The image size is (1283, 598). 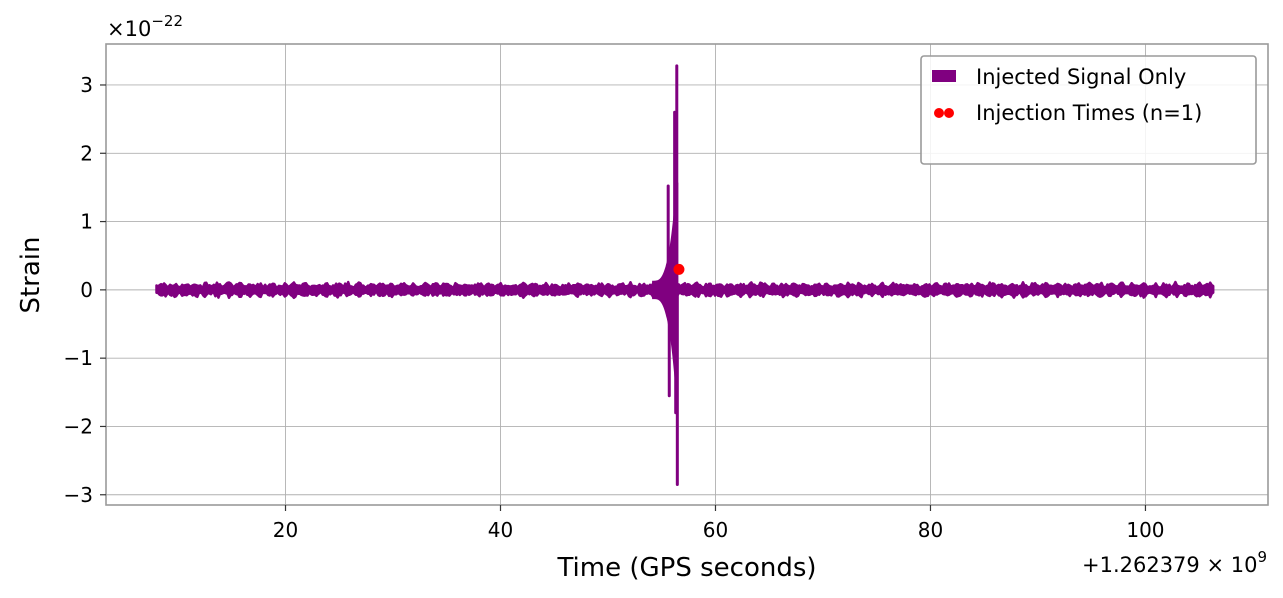 I want to click on y-tick-label: 3, so click(x=86, y=85).